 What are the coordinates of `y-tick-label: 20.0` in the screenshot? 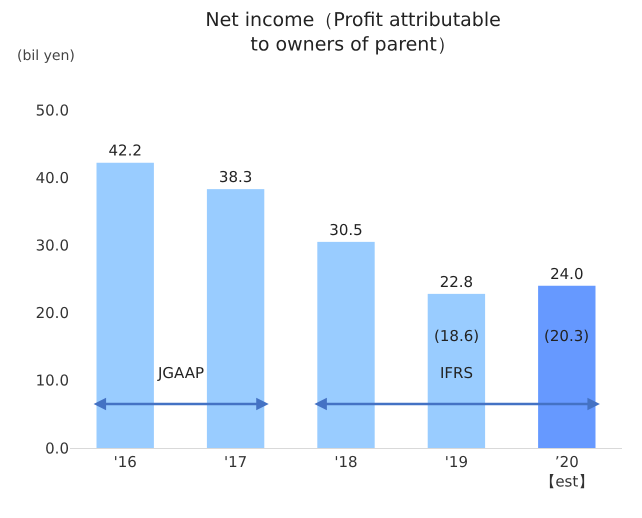 It's located at (52, 313).